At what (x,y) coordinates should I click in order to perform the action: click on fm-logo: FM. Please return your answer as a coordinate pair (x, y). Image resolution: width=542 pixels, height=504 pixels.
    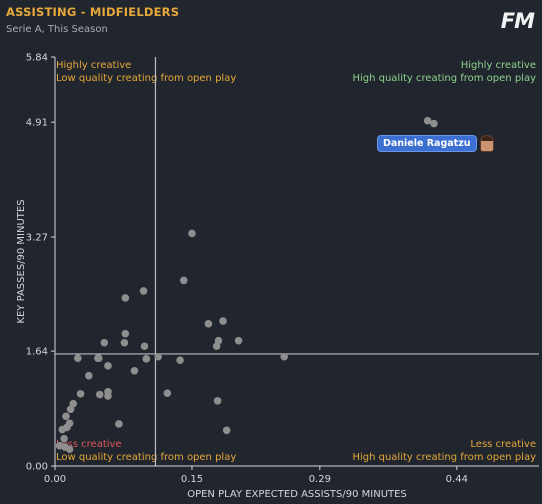
    Looking at the image, I should click on (517, 21).